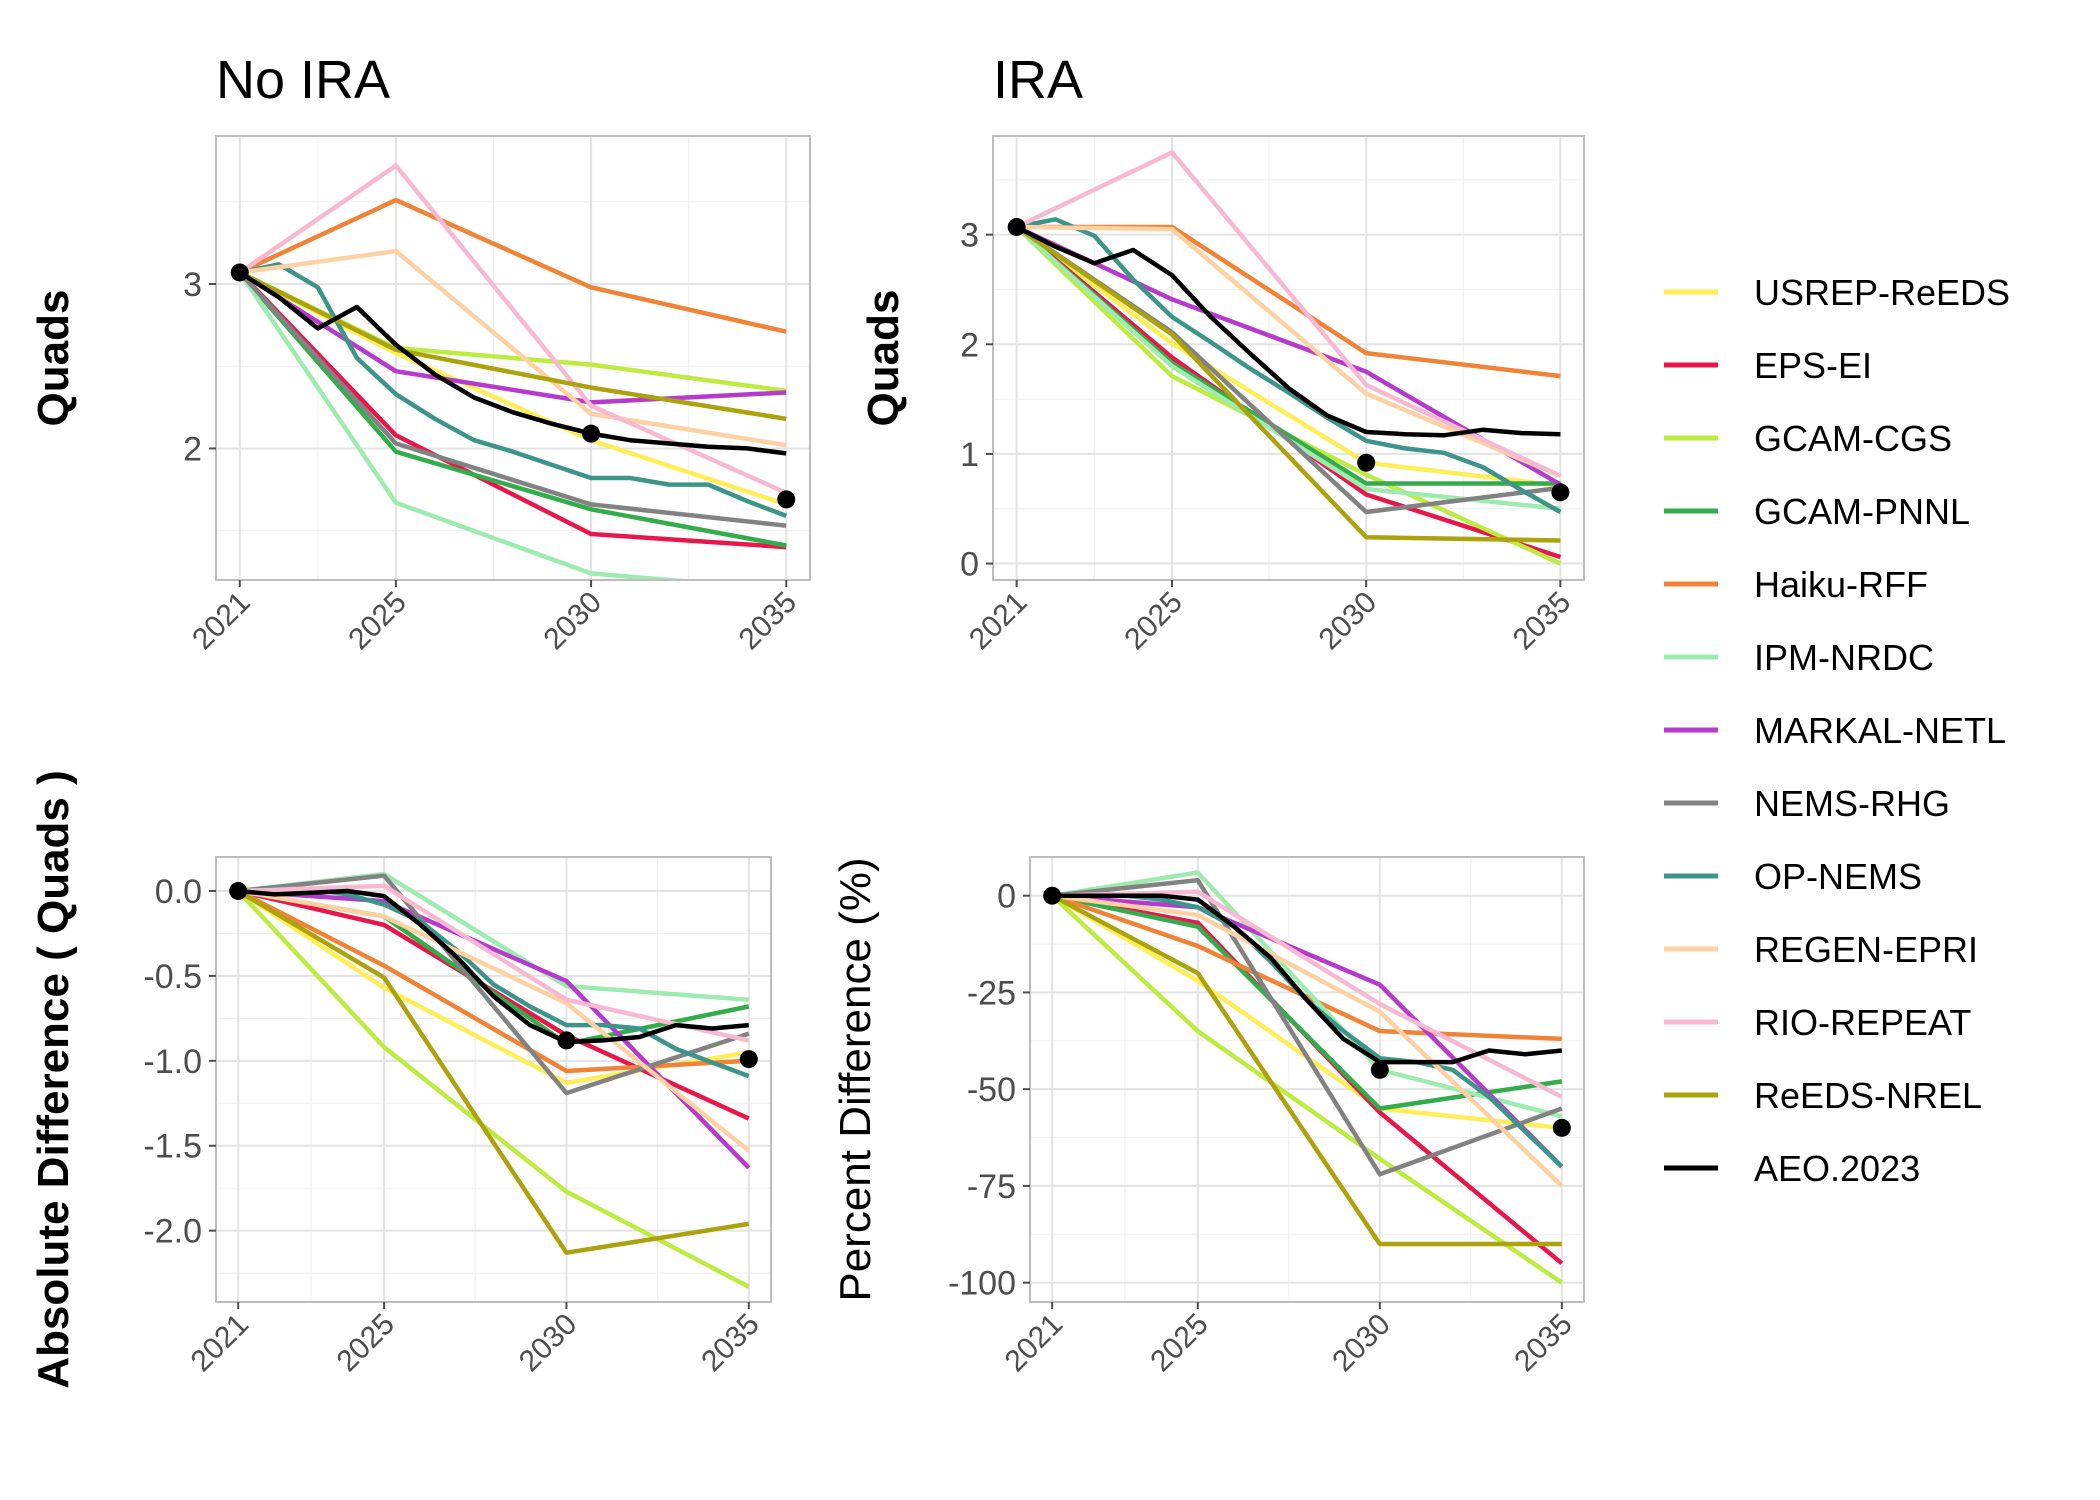  What do you see at coordinates (1862, 511) in the screenshot?
I see `legend-label: GCAM-PNNL` at bounding box center [1862, 511].